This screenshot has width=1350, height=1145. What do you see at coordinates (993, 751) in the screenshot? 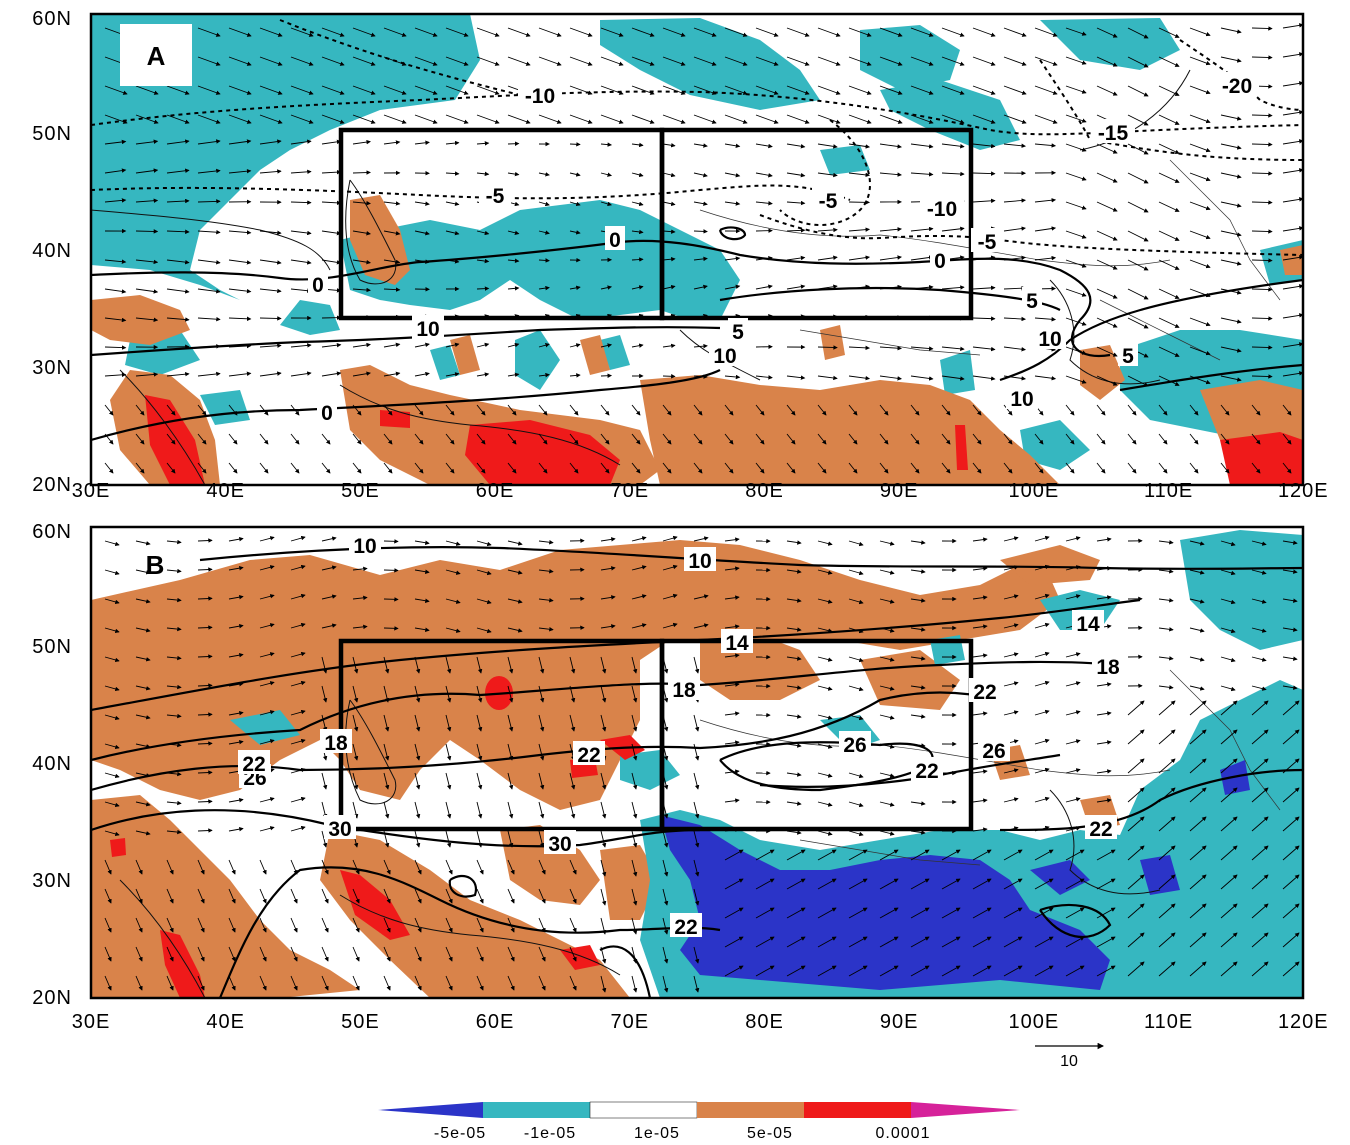
I see `contour-label: 26` at bounding box center [993, 751].